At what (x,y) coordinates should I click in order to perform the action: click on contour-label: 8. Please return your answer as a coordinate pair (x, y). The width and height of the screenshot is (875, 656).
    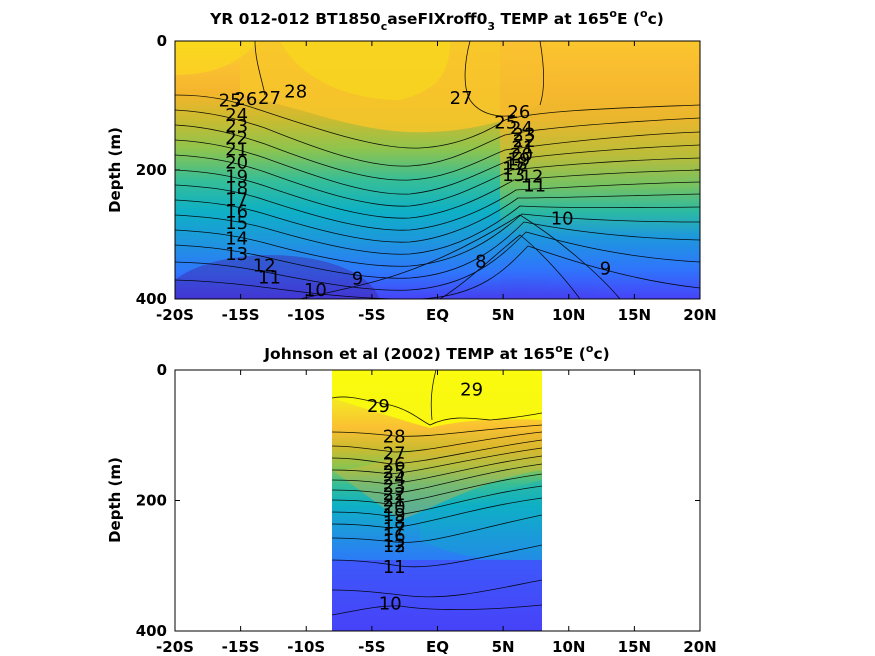
    Looking at the image, I should click on (480, 262).